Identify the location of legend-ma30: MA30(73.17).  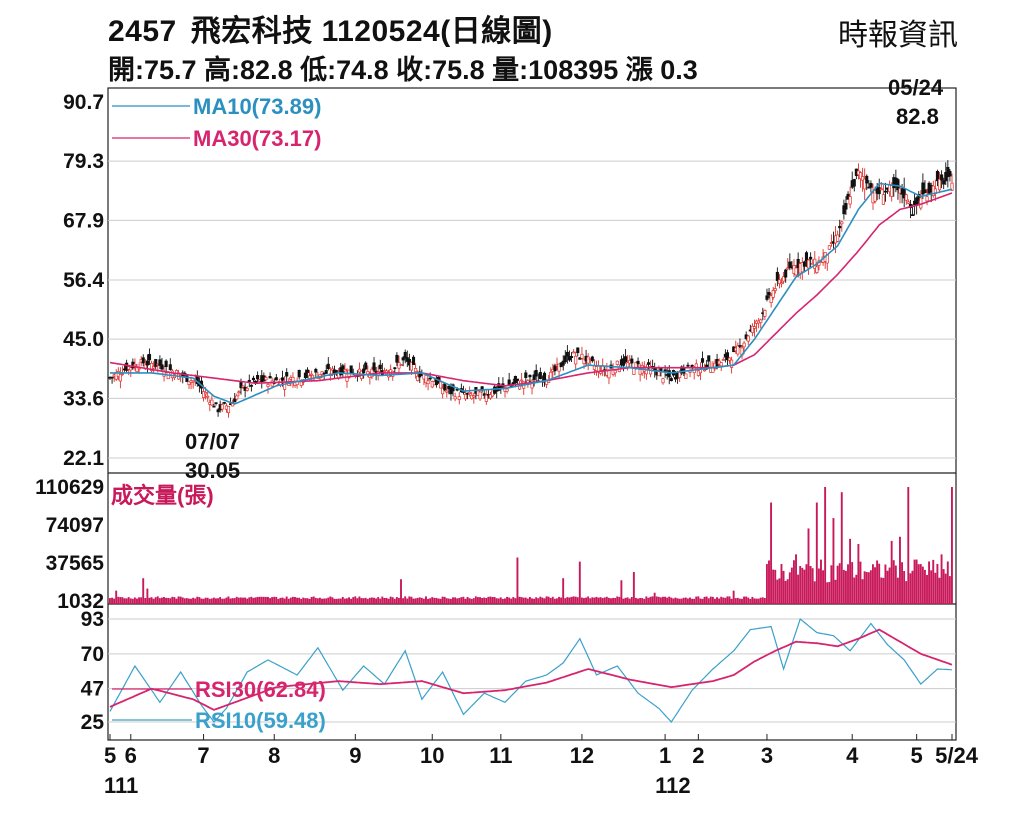
(257, 138).